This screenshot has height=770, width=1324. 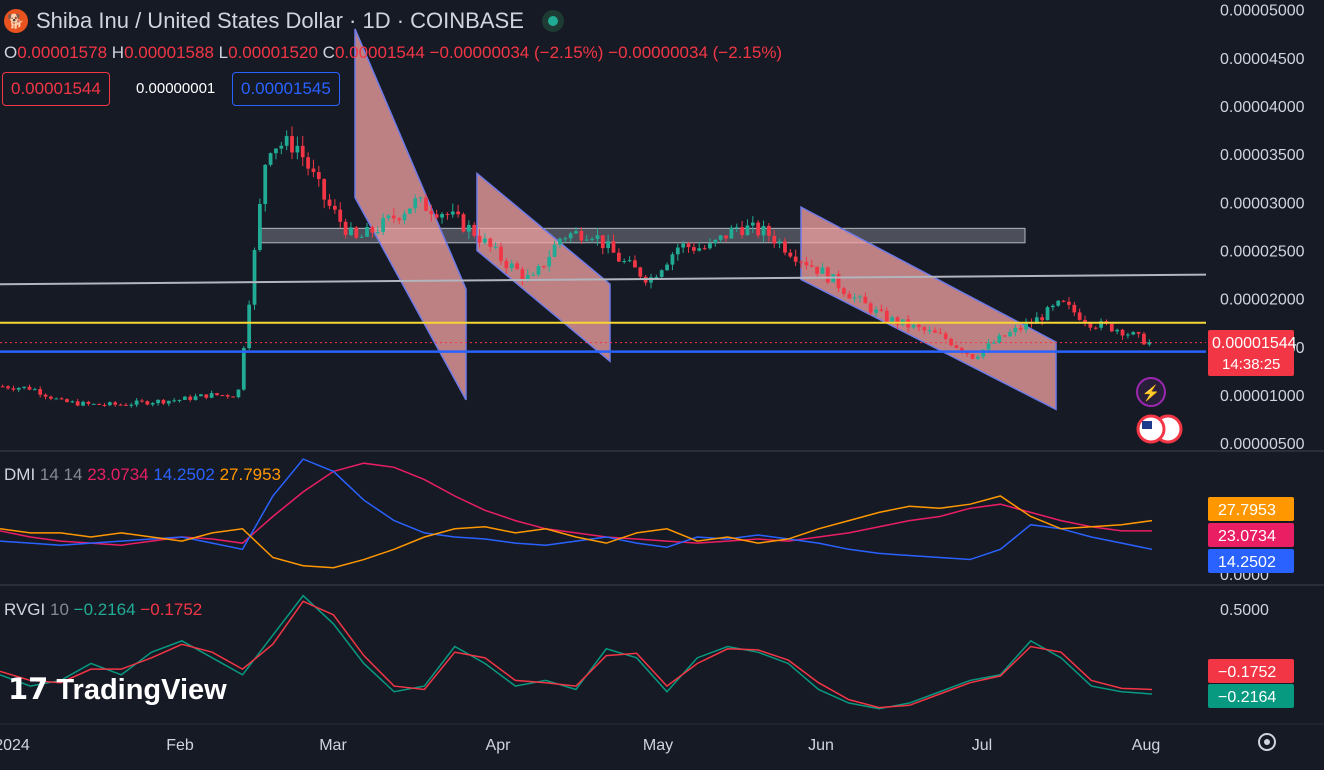 What do you see at coordinates (103, 610) in the screenshot?
I see `rvgi-legend: RVGI 10 −0.2164 −0.1752` at bounding box center [103, 610].